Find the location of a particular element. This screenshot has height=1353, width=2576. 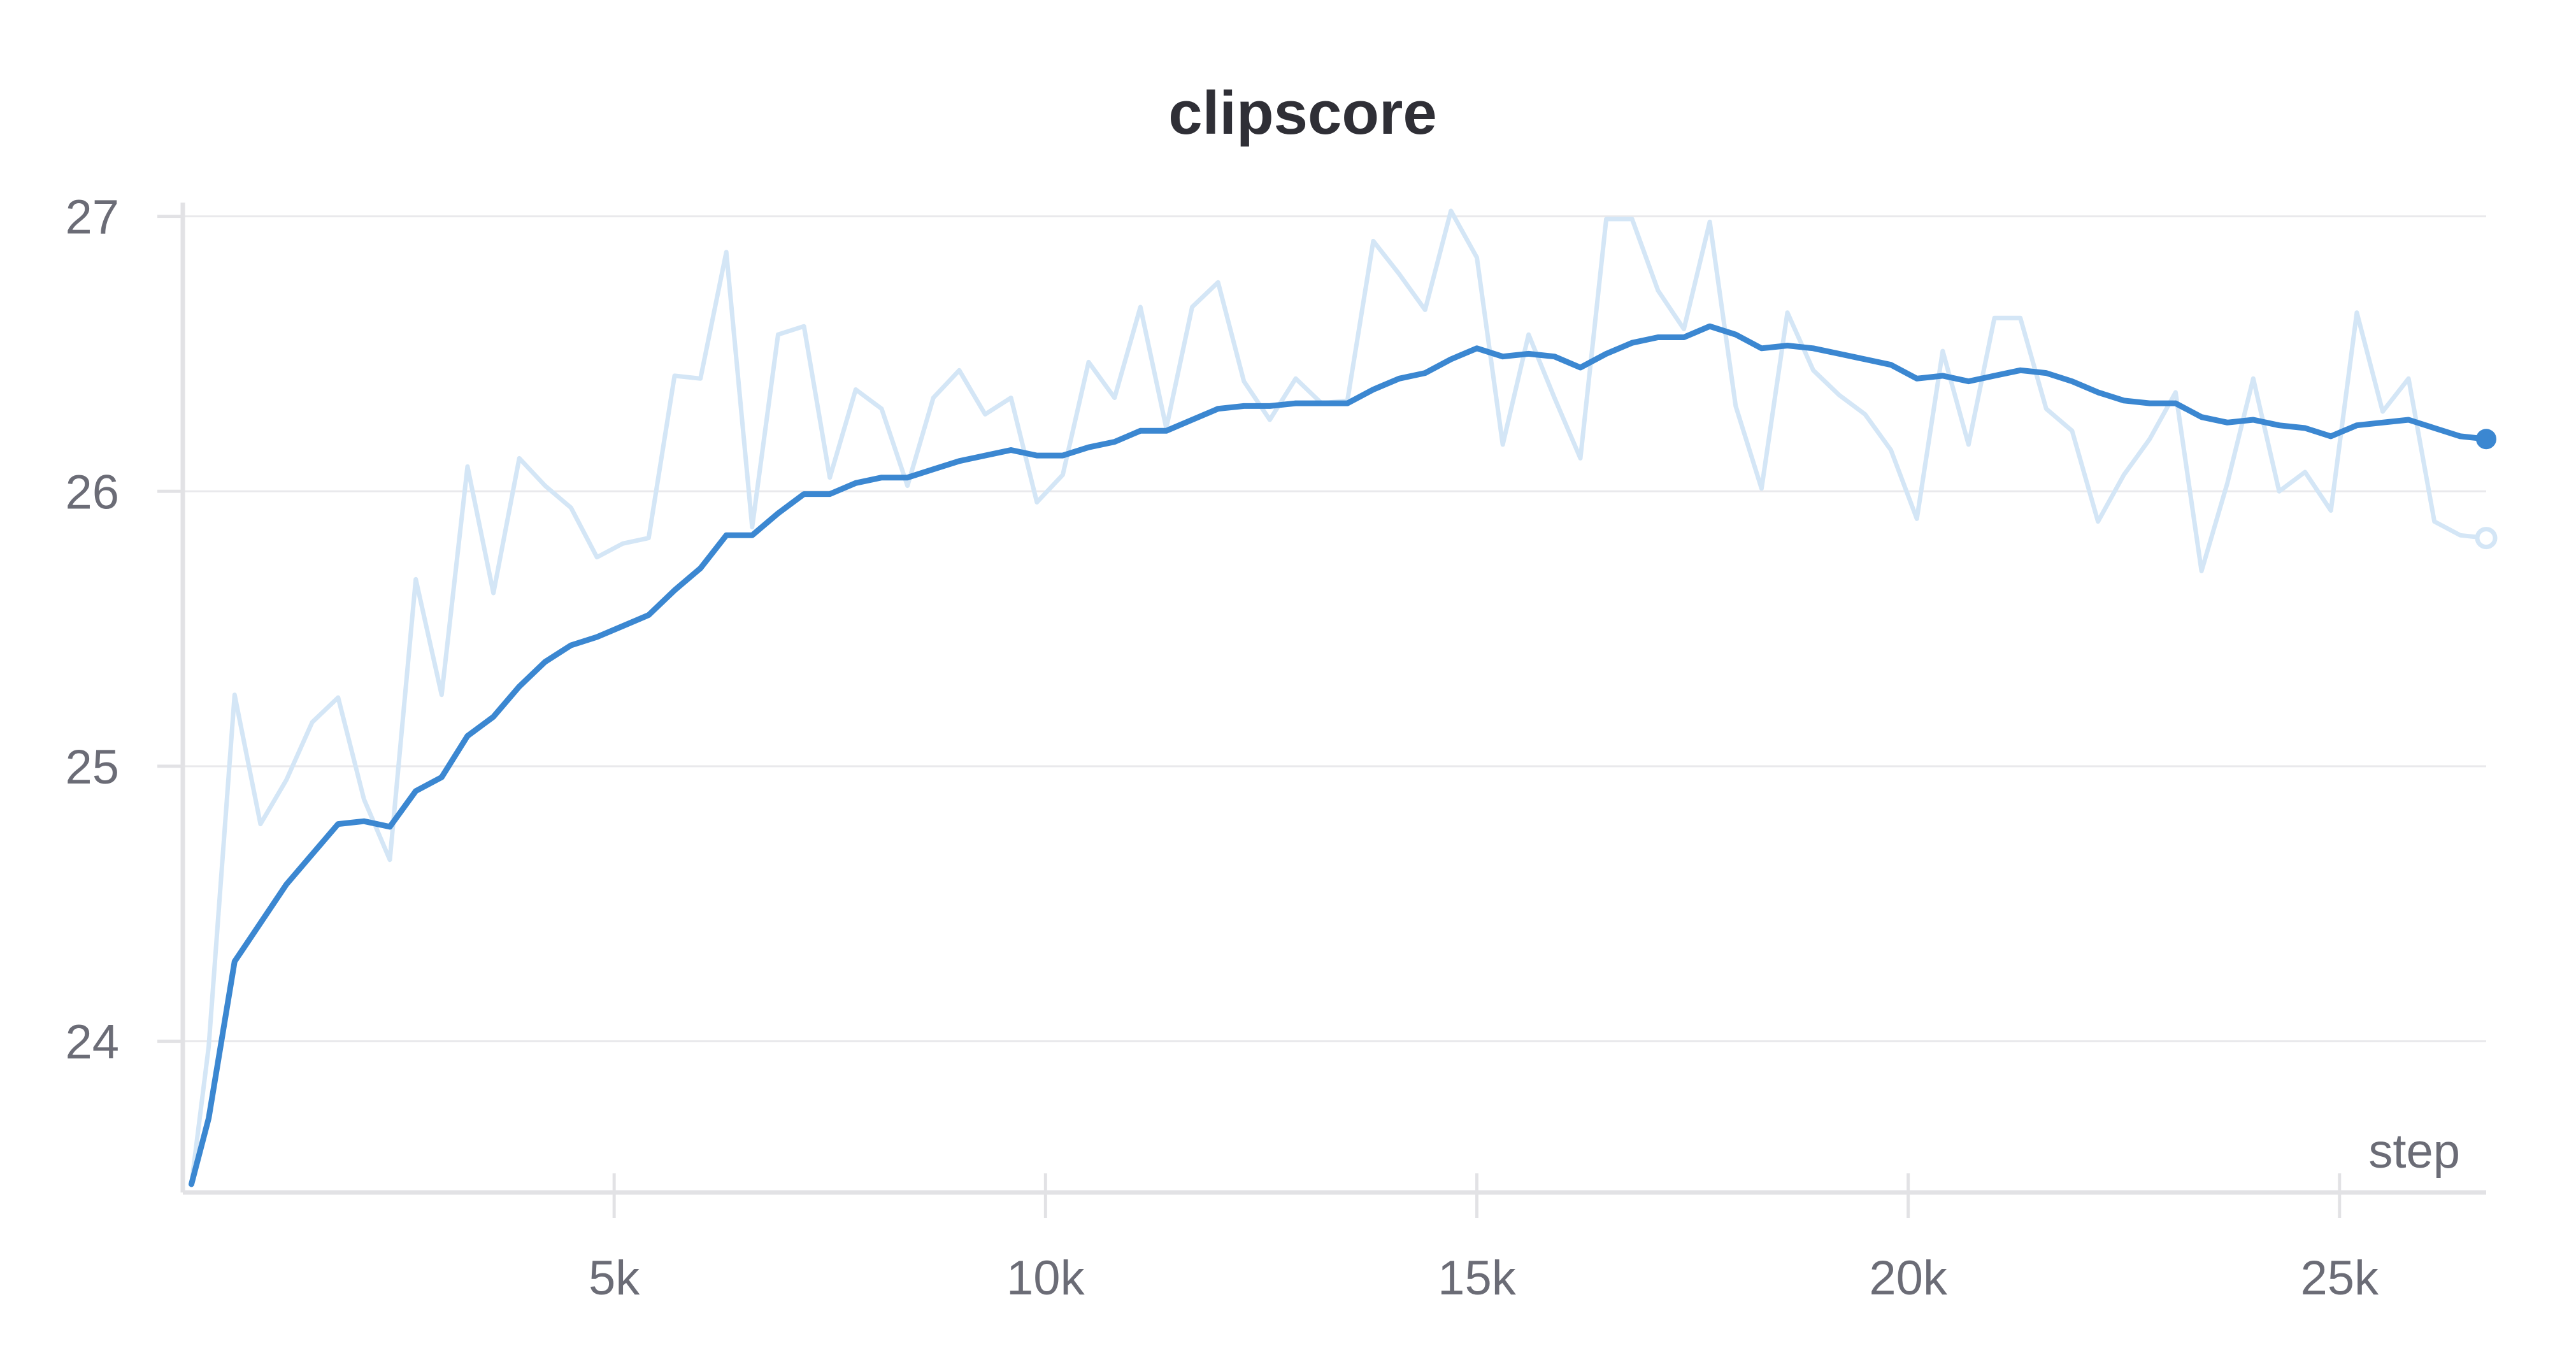

x-tick-label: 15k is located at coordinates (1478, 1278).